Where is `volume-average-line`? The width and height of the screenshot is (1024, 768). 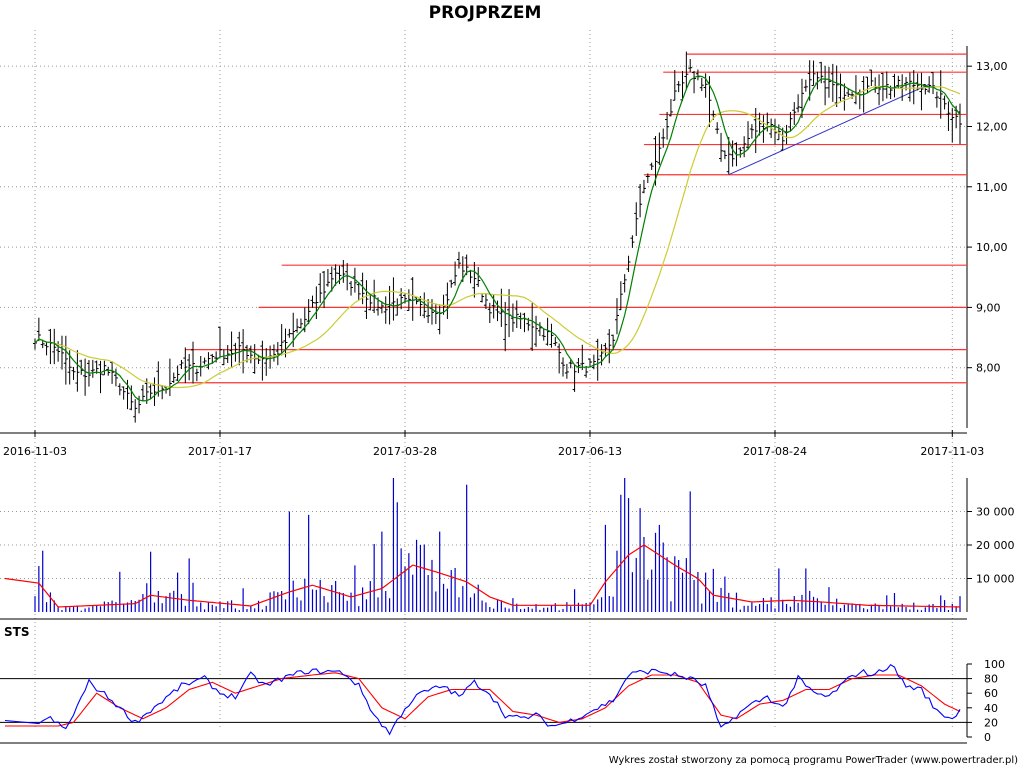 volume-average-line is located at coordinates (482, 576).